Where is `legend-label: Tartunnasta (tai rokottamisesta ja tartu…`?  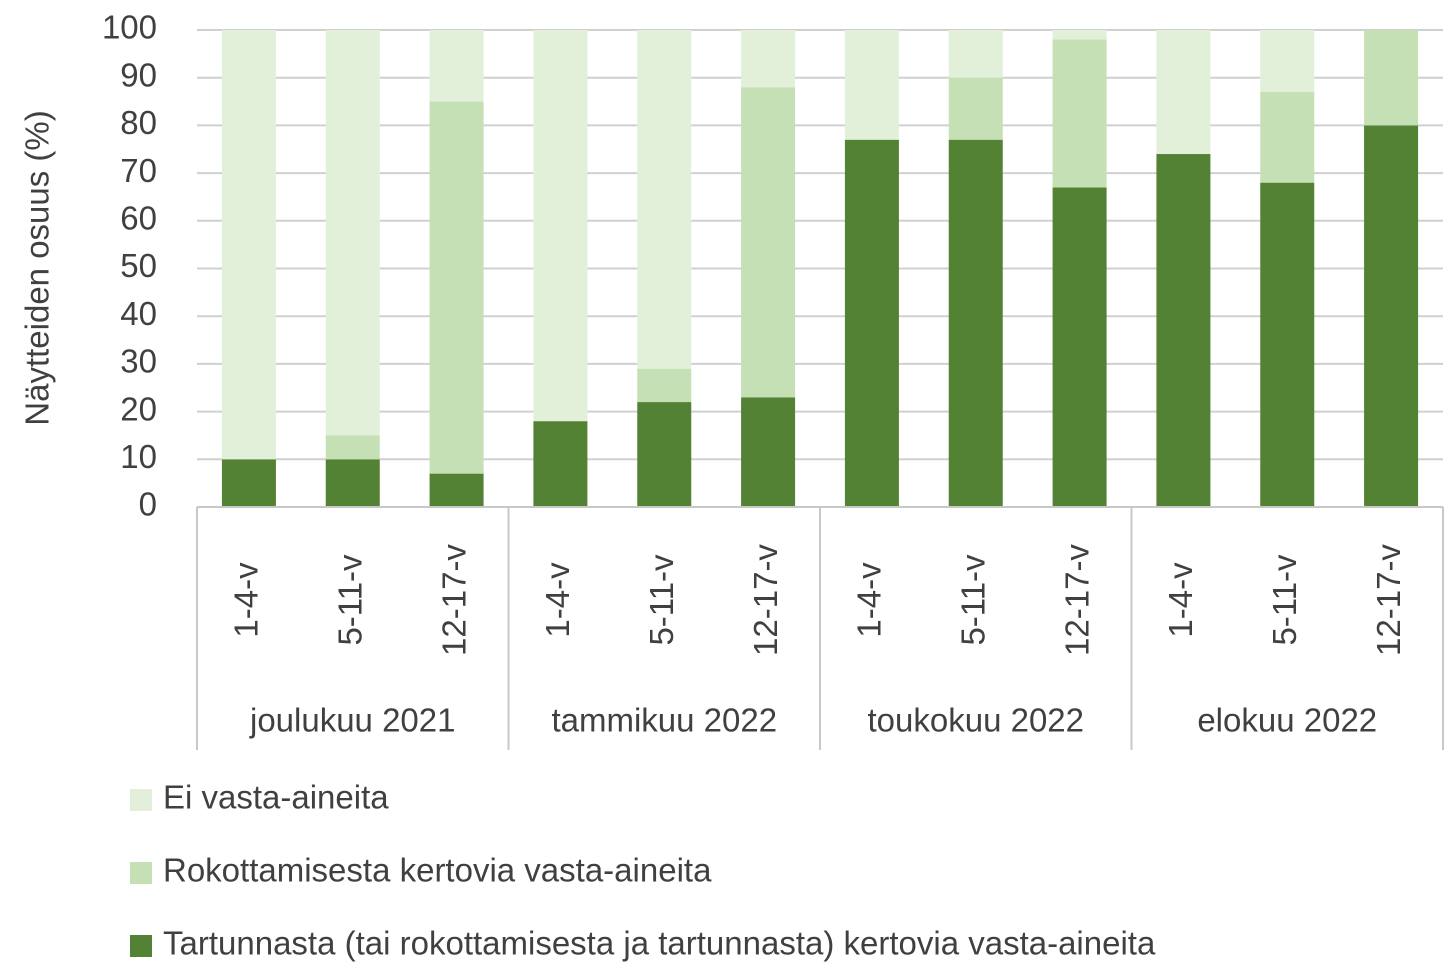 legend-label: Tartunnasta (tai rokottamisesta ja tartu… is located at coordinates (659, 943).